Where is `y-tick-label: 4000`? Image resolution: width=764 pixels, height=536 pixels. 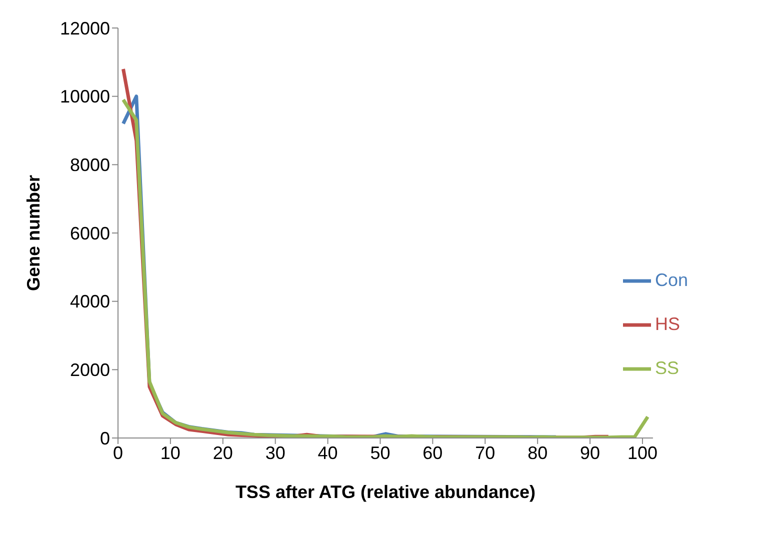
y-tick-label: 4000 is located at coordinates (90, 302).